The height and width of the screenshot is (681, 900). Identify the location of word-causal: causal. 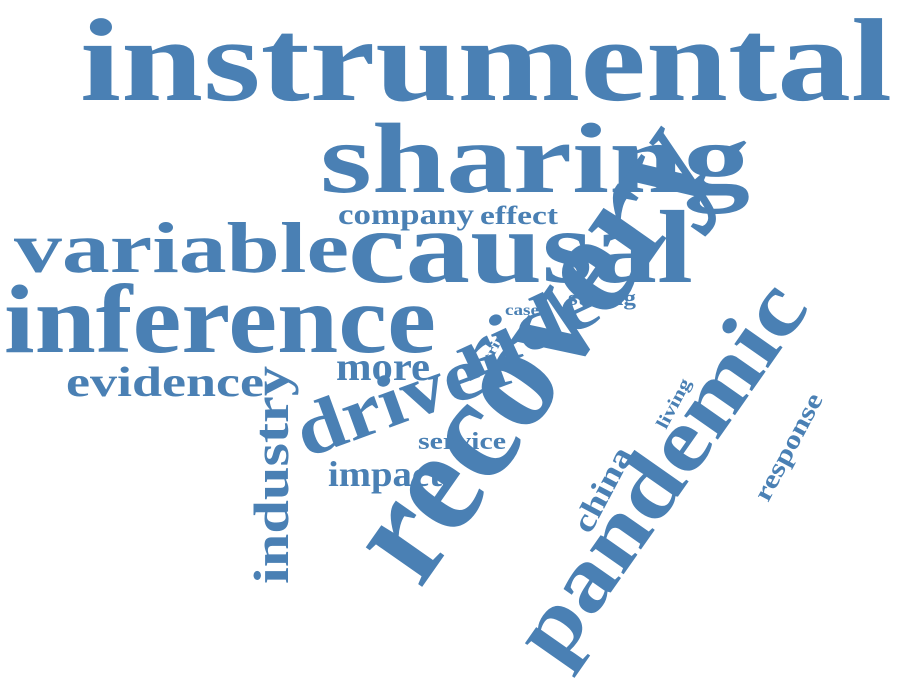
(520, 247).